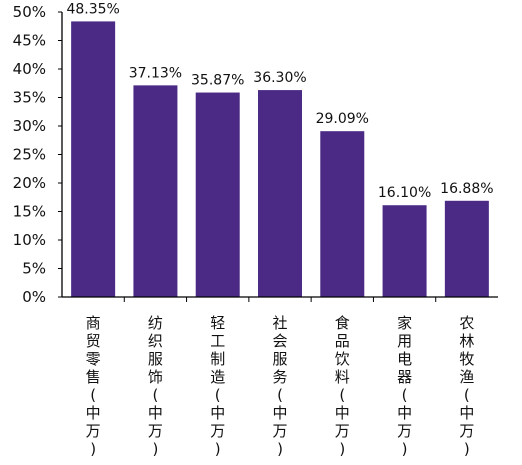 The image size is (522, 465). Describe the element at coordinates (29, 12) in the screenshot. I see `y-tick-label: 50%` at that location.